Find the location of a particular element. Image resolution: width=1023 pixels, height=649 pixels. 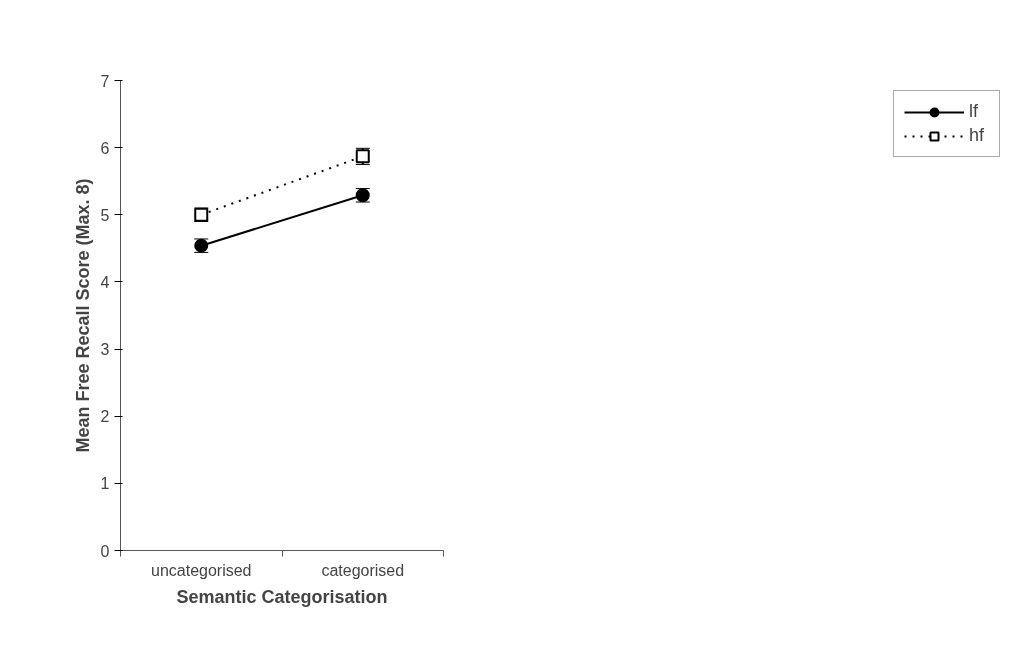

y-tick-label: 3 is located at coordinates (105, 350).